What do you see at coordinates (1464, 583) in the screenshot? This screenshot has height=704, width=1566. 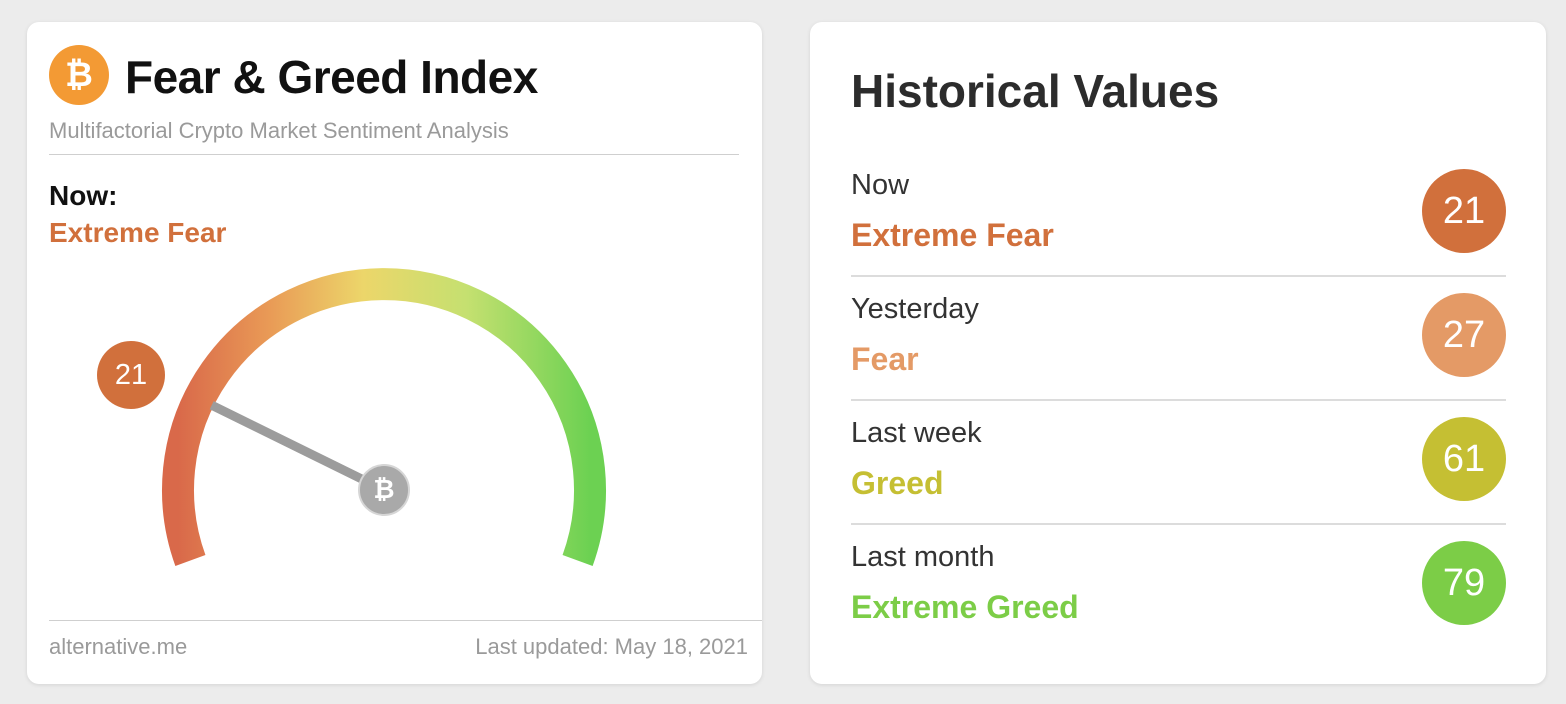 I see `history-value-badge: 79` at bounding box center [1464, 583].